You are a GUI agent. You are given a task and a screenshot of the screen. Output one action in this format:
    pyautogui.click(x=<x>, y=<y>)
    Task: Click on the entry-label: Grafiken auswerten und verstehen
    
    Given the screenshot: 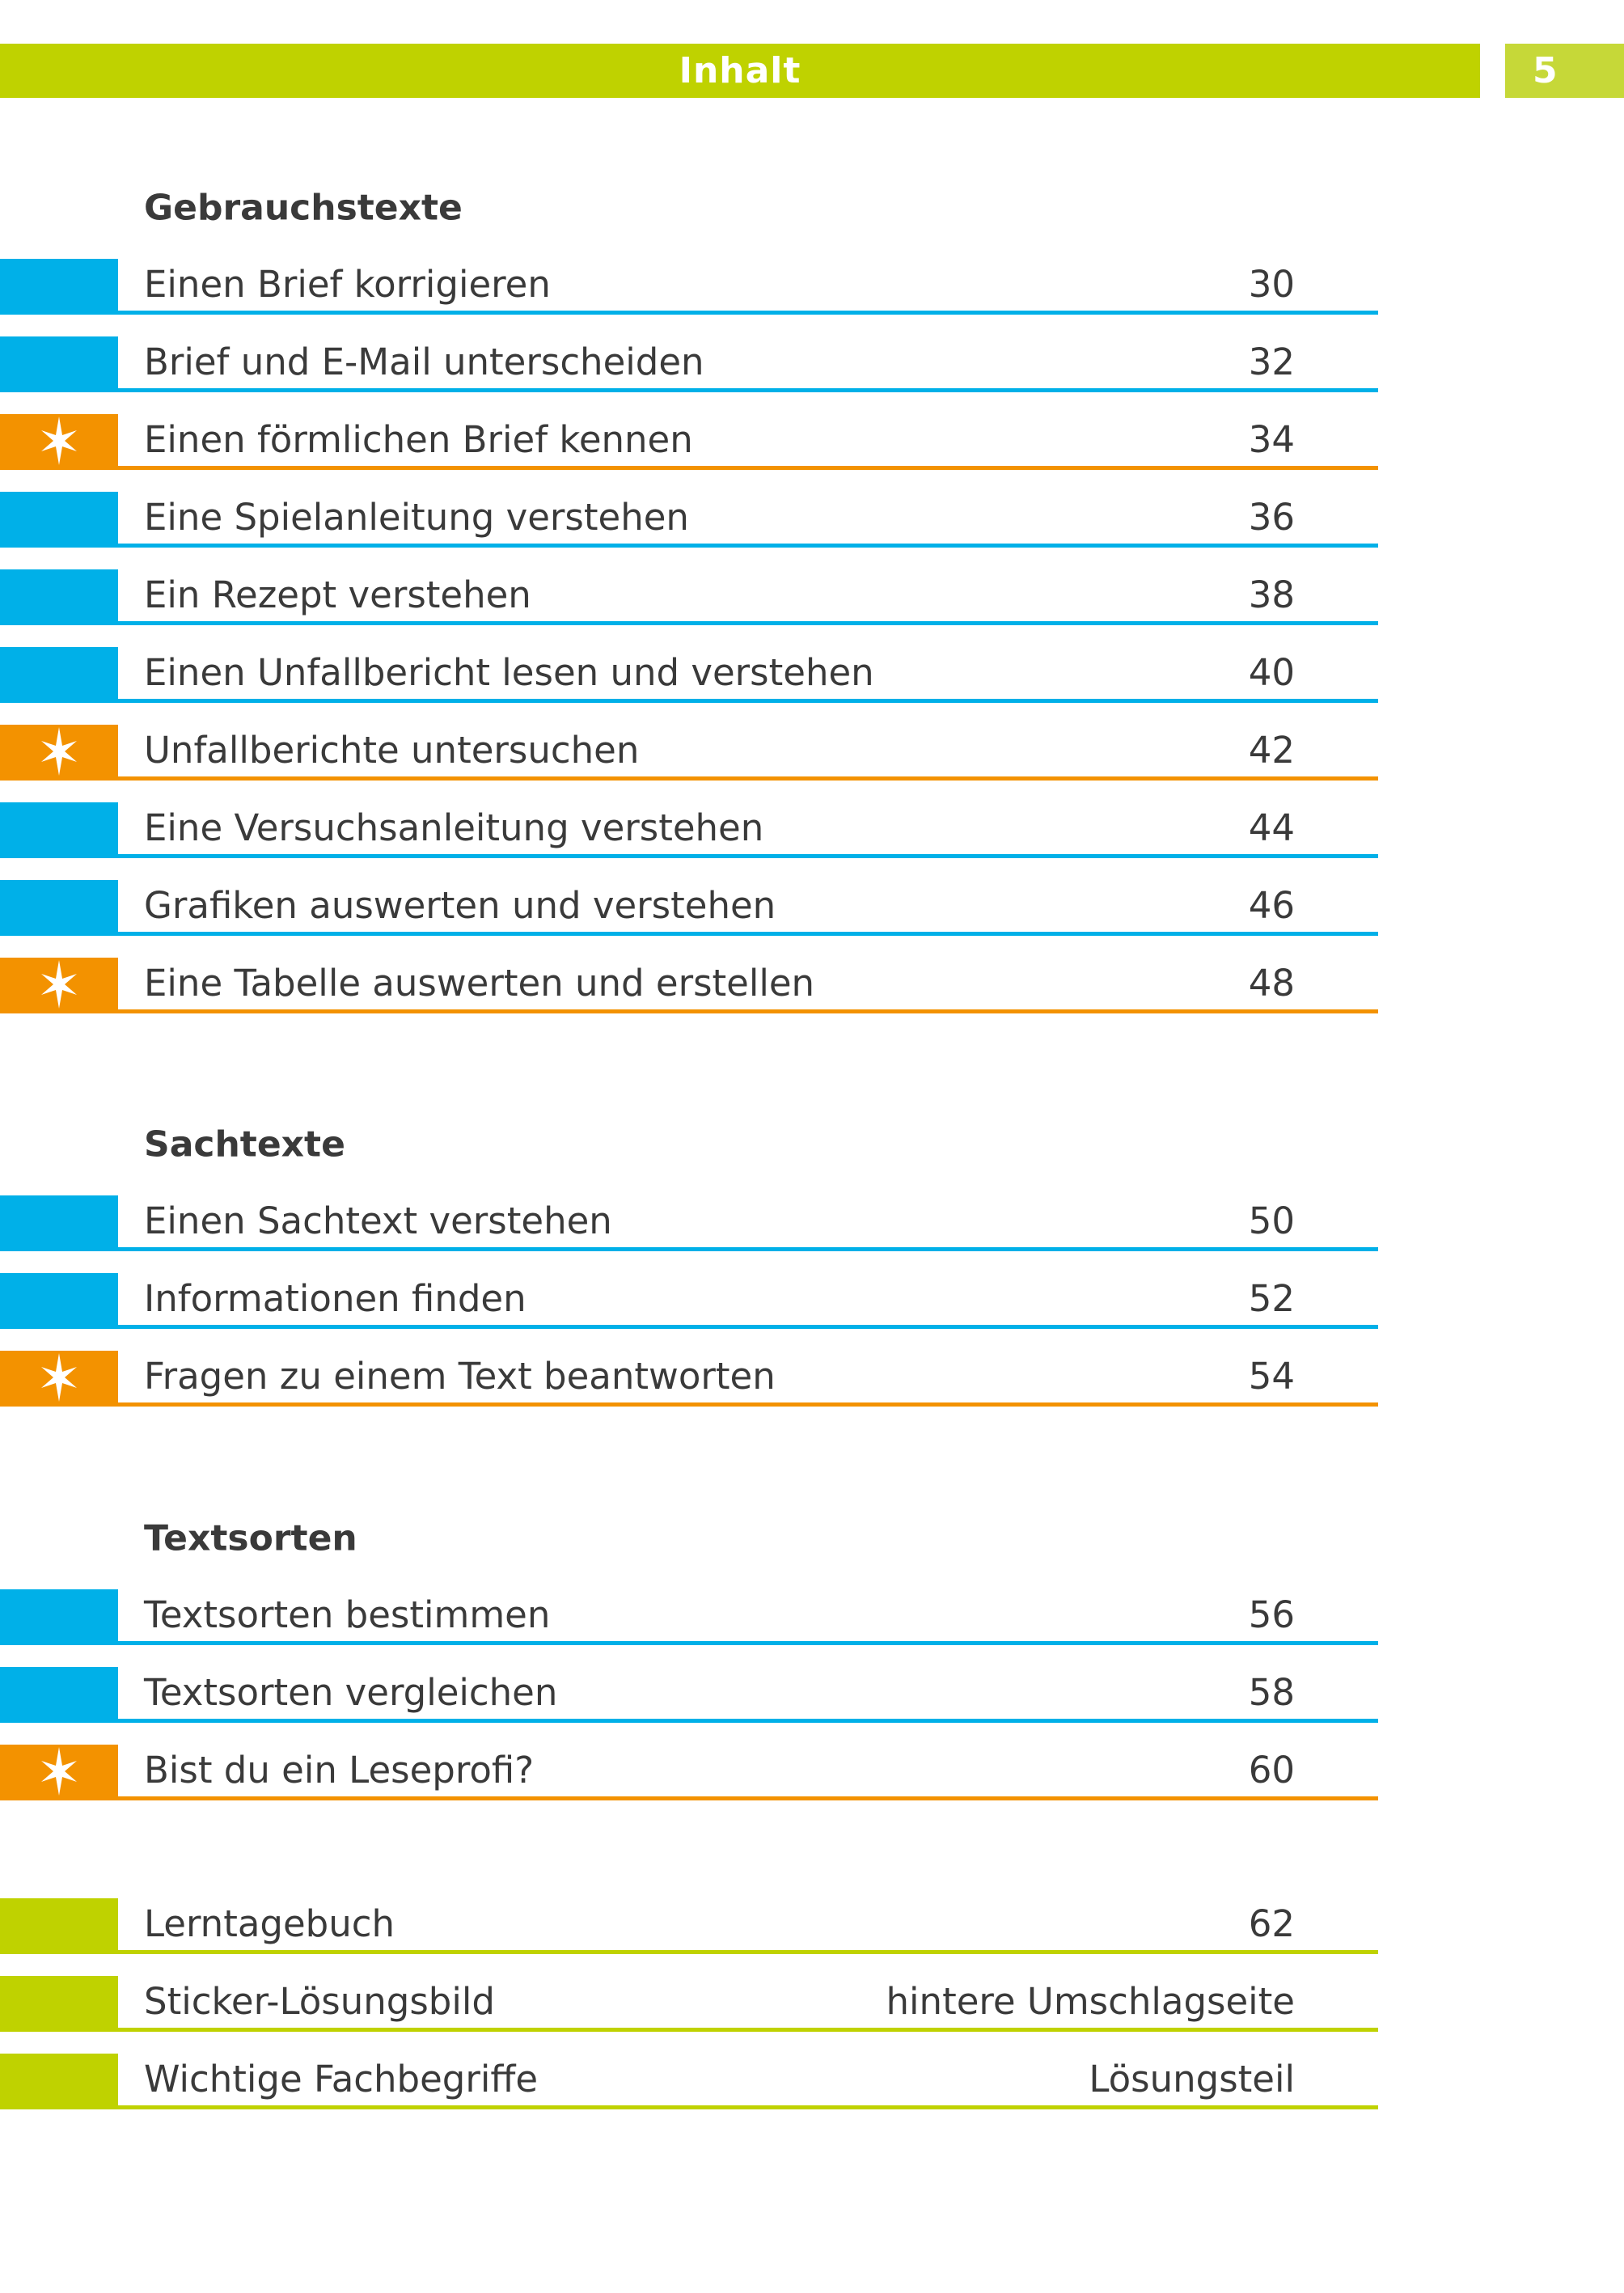 What is the action you would take?
    pyautogui.click(x=460, y=905)
    